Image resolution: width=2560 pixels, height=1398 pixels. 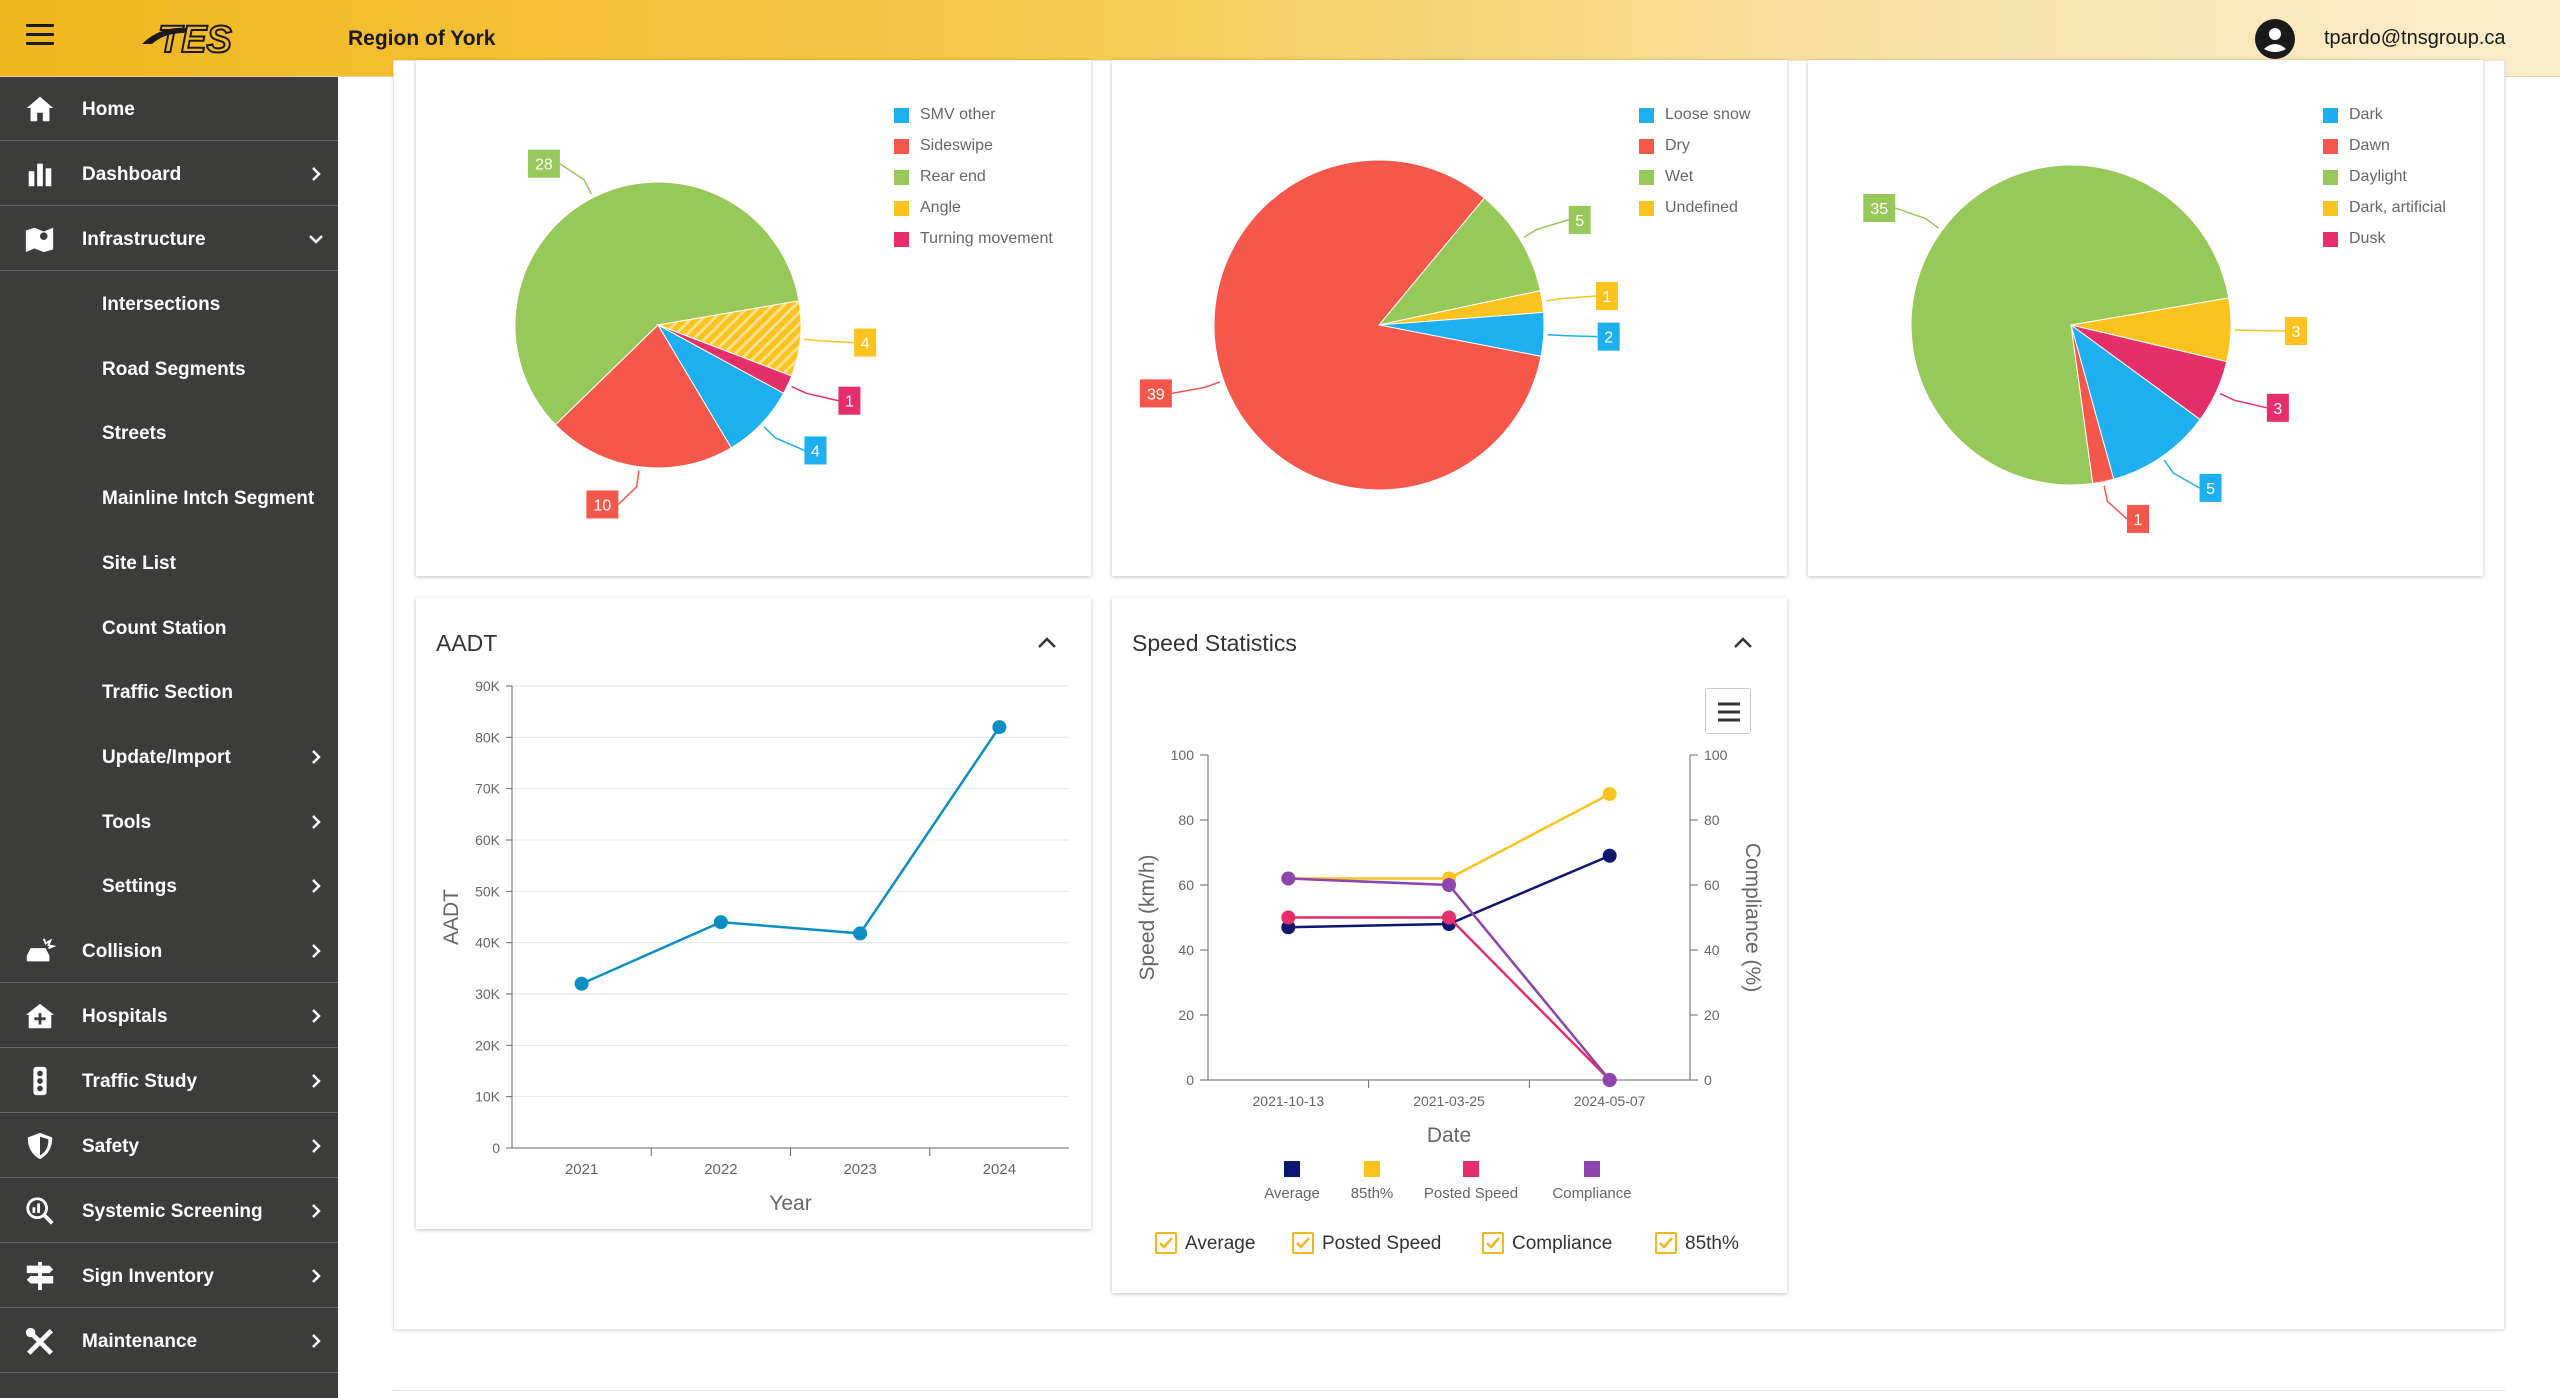 I want to click on sidebar-item-update-import: Update/Import, so click(x=169, y=757).